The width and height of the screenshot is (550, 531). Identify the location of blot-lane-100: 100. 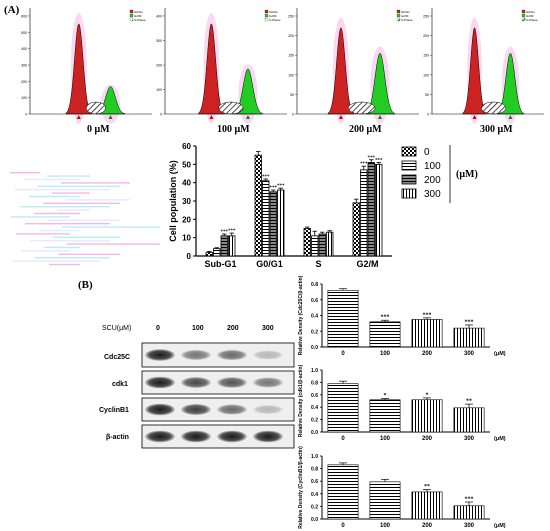
(198, 328).